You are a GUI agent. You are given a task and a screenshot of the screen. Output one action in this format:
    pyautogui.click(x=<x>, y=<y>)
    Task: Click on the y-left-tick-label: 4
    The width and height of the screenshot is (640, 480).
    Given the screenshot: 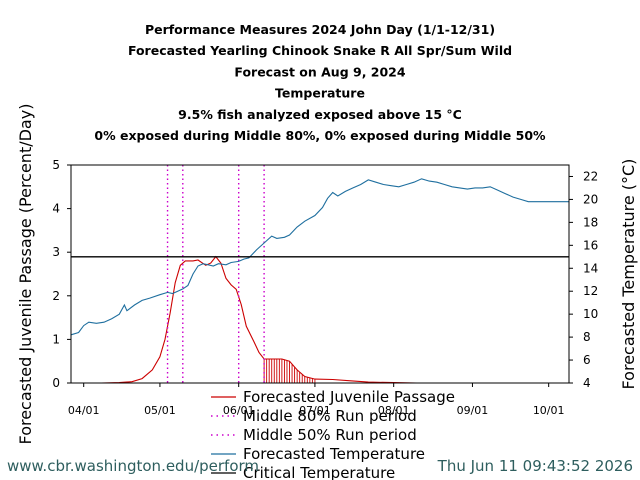 What is the action you would take?
    pyautogui.click(x=56, y=209)
    